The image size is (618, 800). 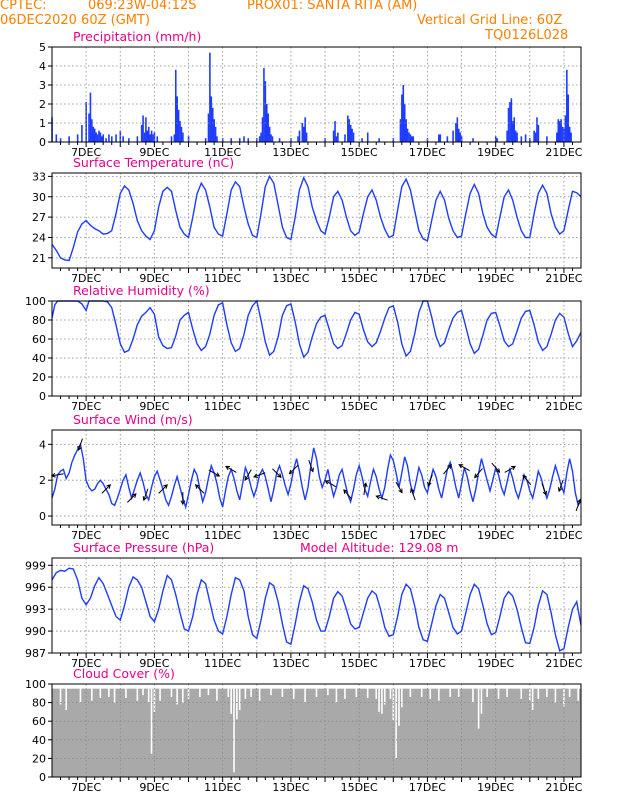 What do you see at coordinates (153, 162) in the screenshot?
I see `temp-title: Surface Temperature (nC)` at bounding box center [153, 162].